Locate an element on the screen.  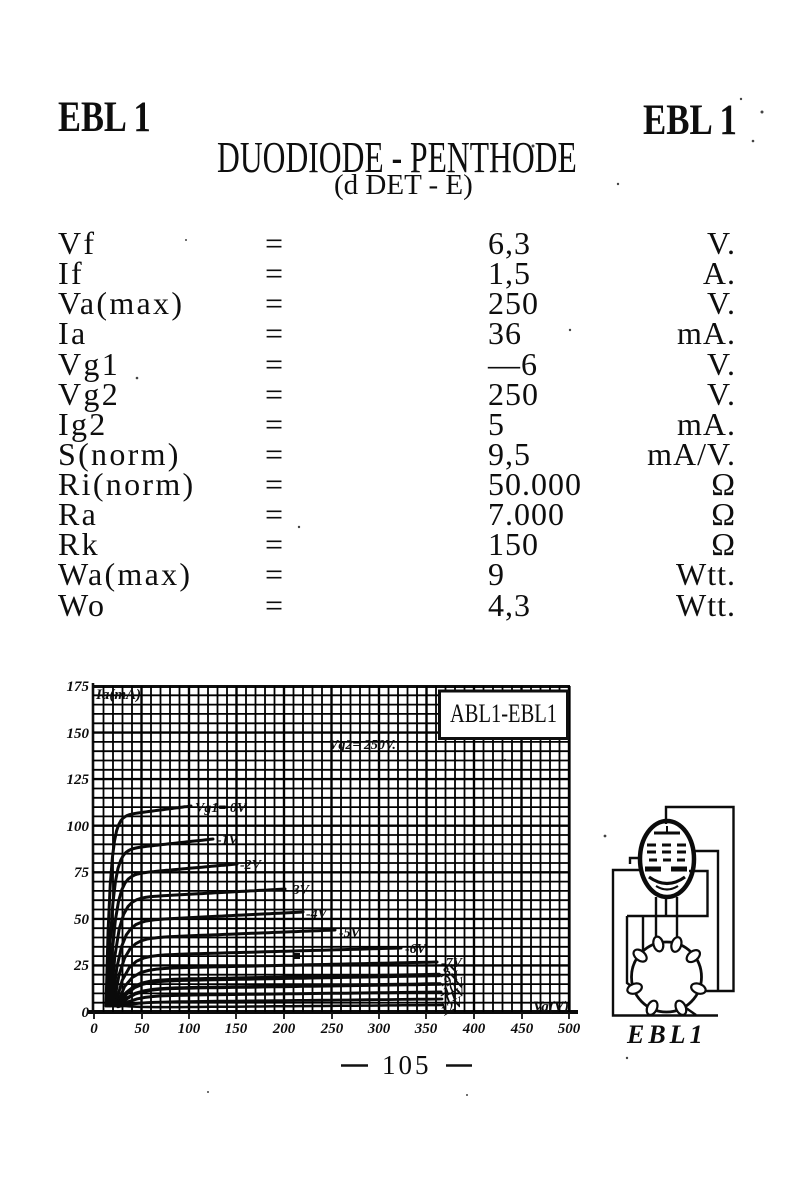
svg-text: -4V is located at coordinates (317, 914).